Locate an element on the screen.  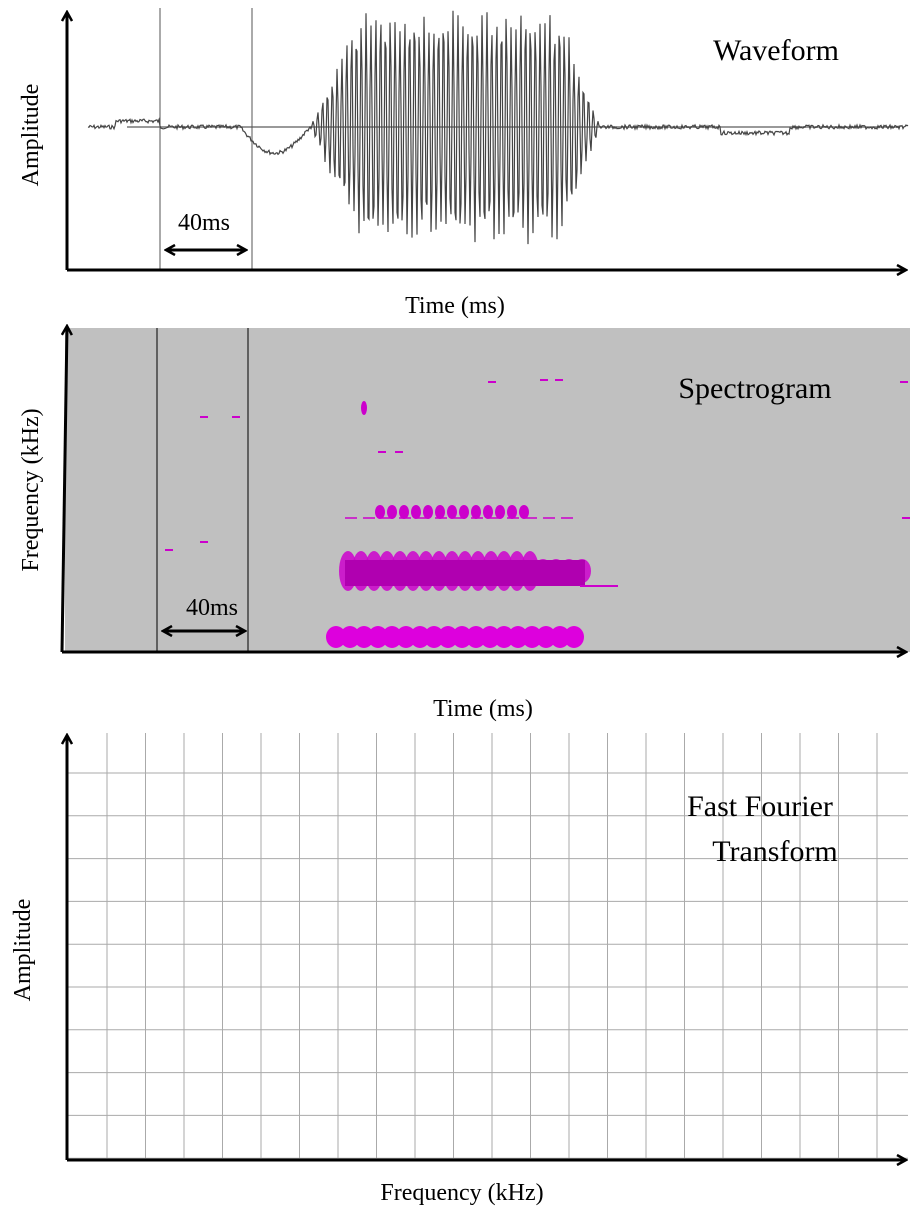
energy-band is located at coordinates (465, 573).